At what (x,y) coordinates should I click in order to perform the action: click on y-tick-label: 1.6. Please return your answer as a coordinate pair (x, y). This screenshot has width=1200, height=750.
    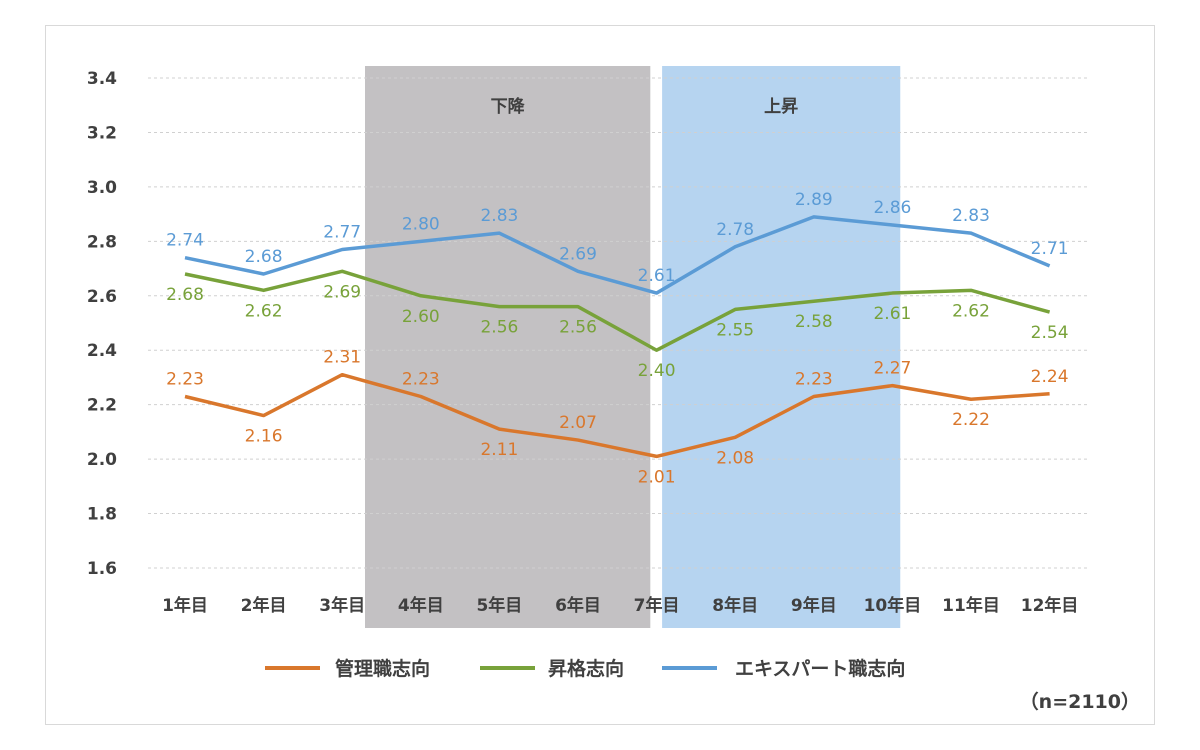
    Looking at the image, I should click on (102, 569).